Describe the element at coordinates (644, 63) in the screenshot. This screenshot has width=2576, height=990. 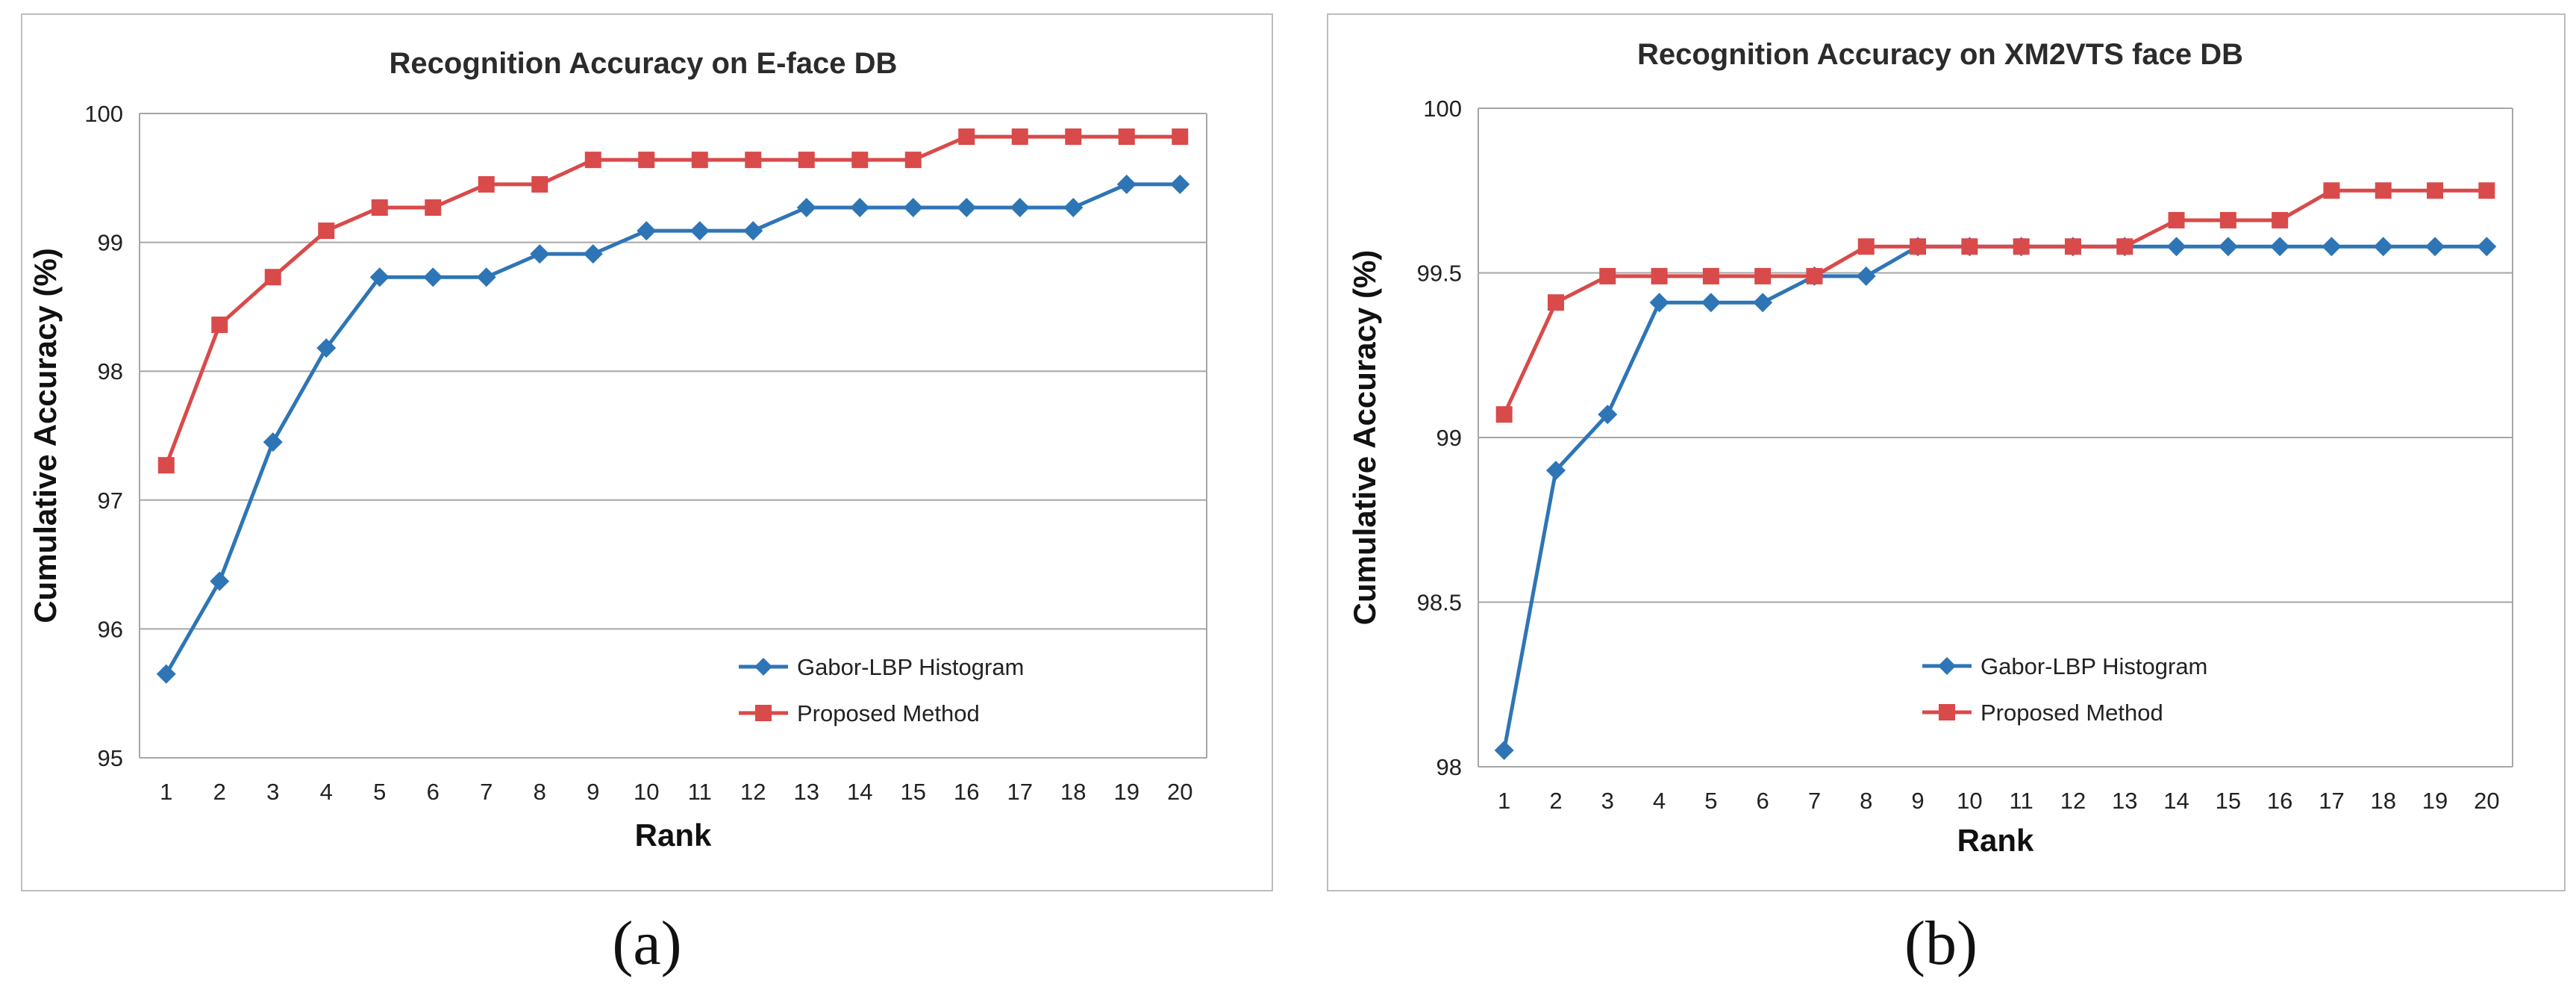
I see `chart-title: Recognition Accuracy on E-face DB` at that location.